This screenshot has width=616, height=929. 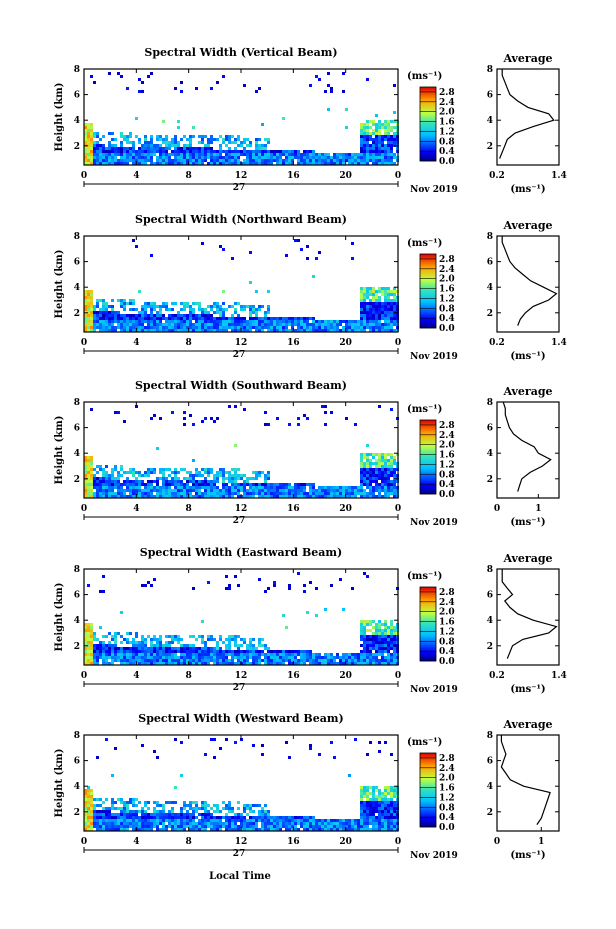 I want to click on profile-x-tick-label: 0.2, so click(x=497, y=676).